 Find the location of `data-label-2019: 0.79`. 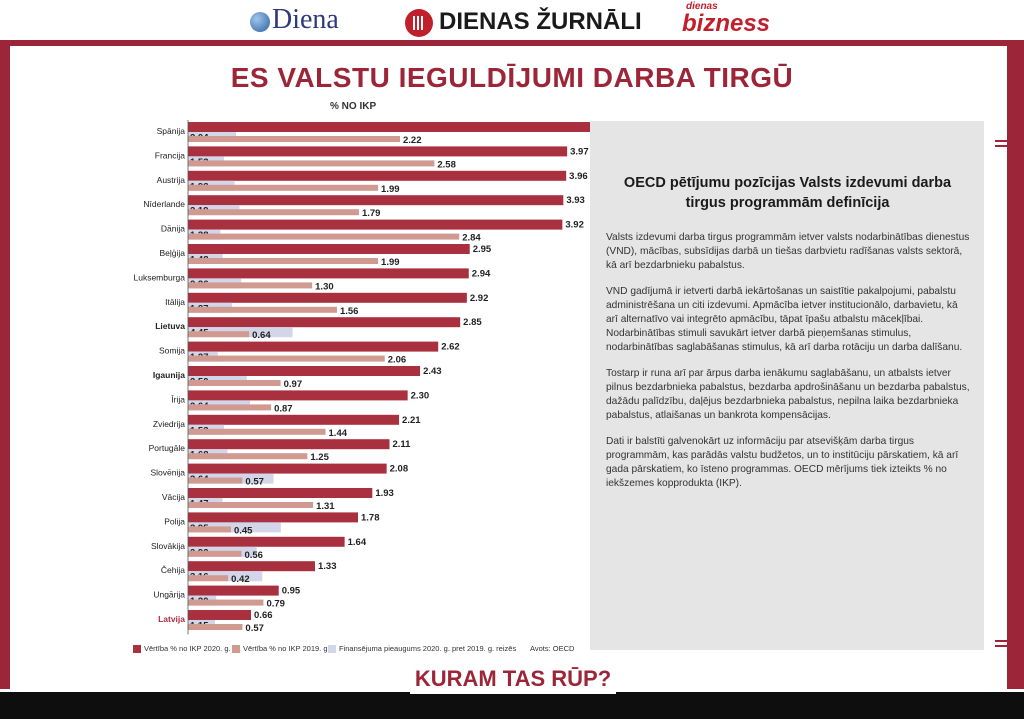

data-label-2019: 0.79 is located at coordinates (275, 604).